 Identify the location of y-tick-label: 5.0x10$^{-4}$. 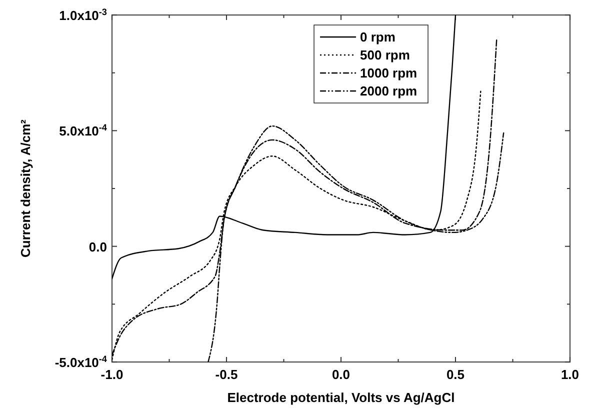
(83, 130).